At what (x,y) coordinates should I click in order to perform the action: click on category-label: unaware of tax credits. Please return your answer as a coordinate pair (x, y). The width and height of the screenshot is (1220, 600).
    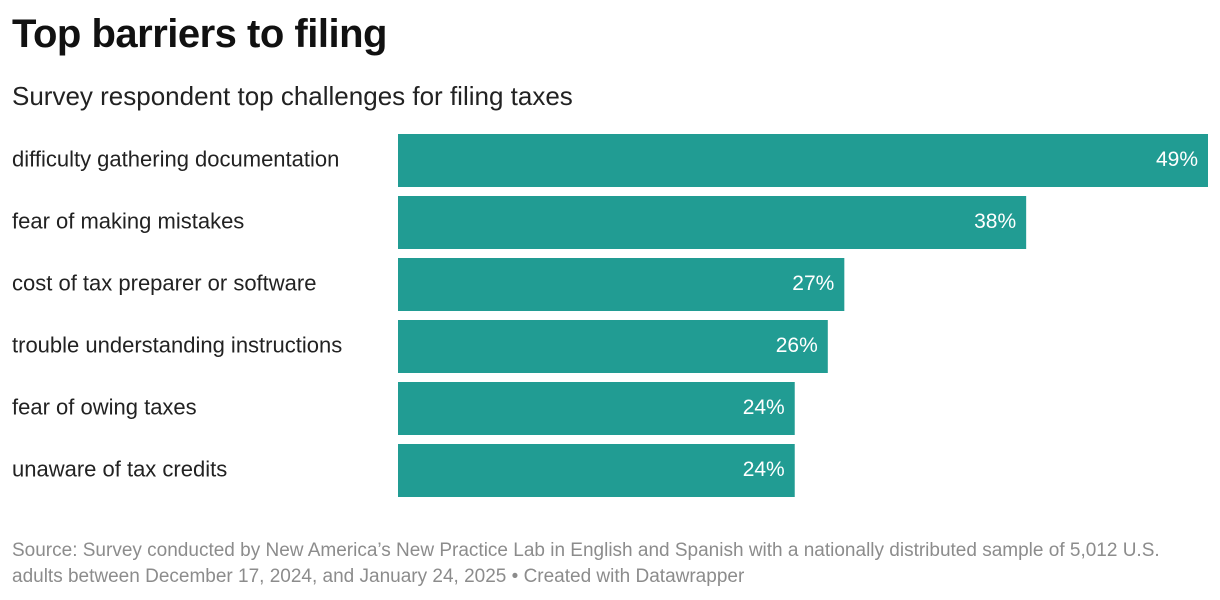
    Looking at the image, I should click on (119, 468).